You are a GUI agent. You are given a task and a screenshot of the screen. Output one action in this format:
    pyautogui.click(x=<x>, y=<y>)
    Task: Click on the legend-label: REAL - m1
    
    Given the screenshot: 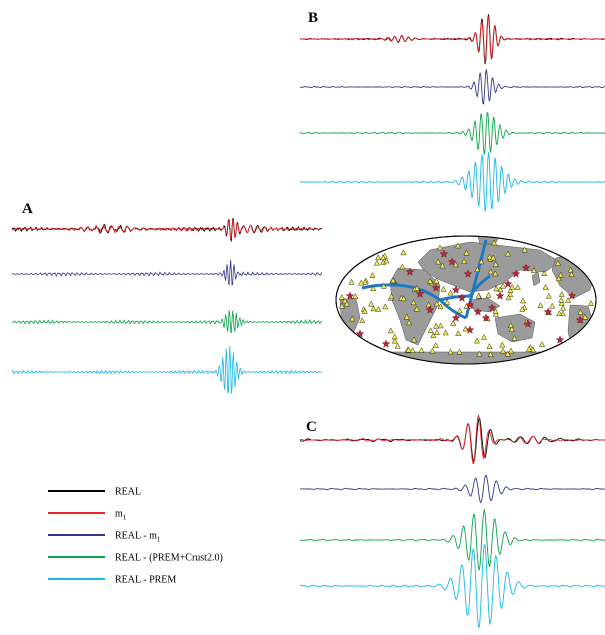 What is the action you would take?
    pyautogui.click(x=138, y=537)
    